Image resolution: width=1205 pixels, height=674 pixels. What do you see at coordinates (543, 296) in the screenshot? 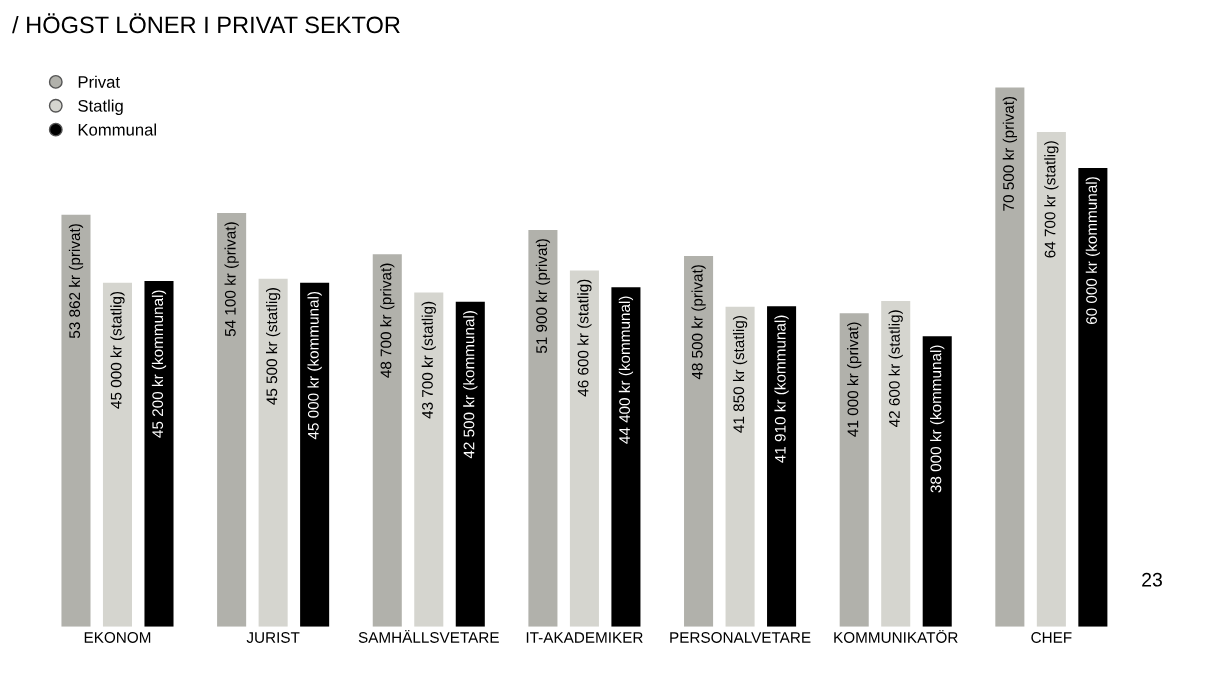
I see `data-label: 51 900 kr (privat)` at bounding box center [543, 296].